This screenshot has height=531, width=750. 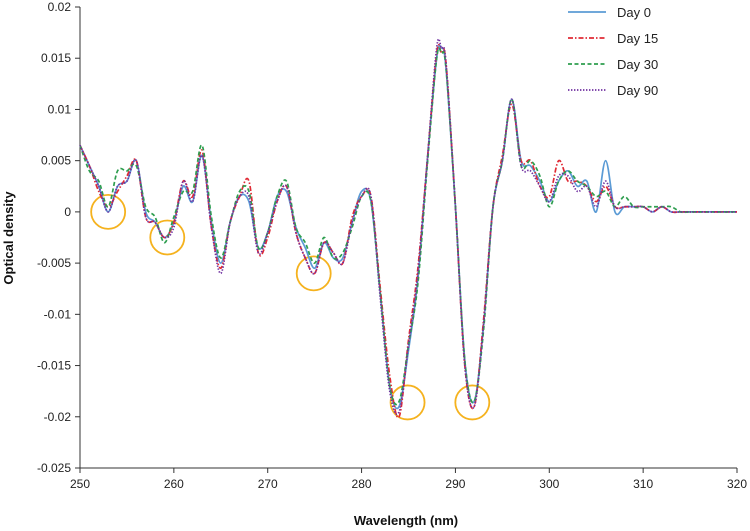 What do you see at coordinates (643, 484) in the screenshot?
I see `x-tick-label: 310` at bounding box center [643, 484].